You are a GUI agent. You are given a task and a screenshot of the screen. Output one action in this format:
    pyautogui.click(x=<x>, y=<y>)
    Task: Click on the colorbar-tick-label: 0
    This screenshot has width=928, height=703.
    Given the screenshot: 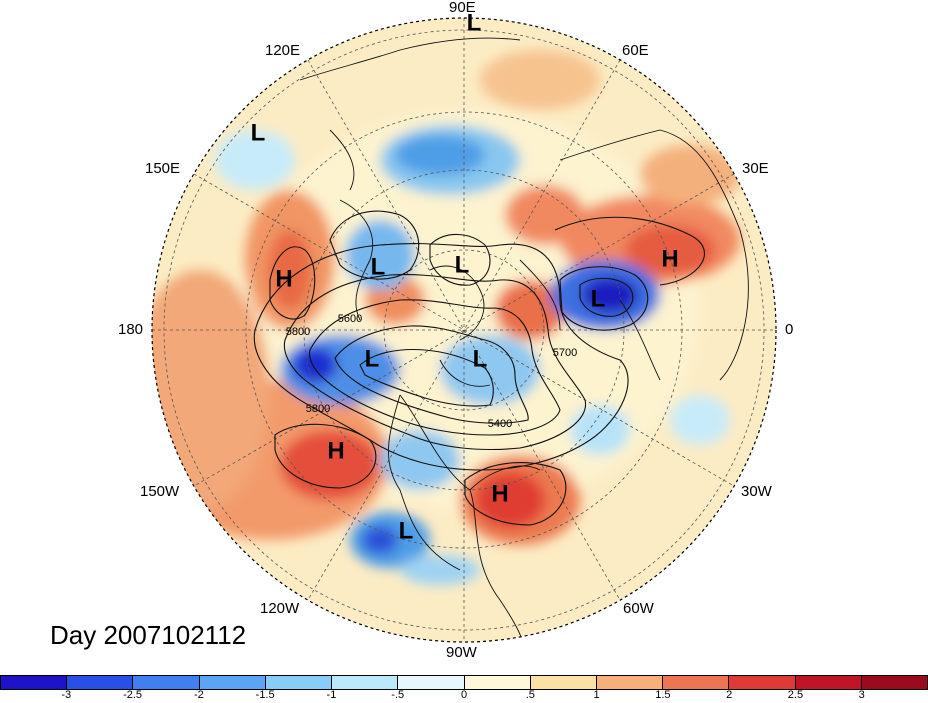 What is the action you would take?
    pyautogui.click(x=464, y=695)
    